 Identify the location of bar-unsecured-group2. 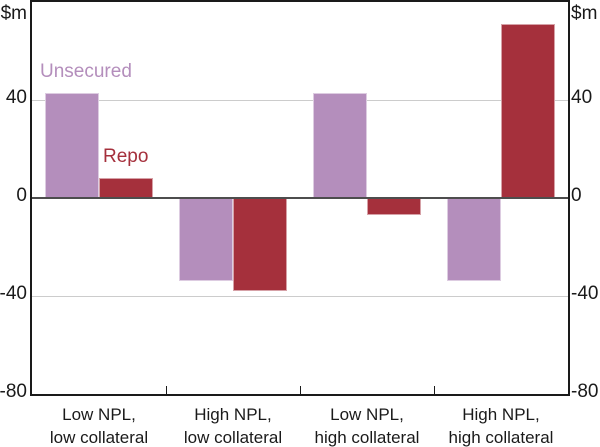
(206, 239).